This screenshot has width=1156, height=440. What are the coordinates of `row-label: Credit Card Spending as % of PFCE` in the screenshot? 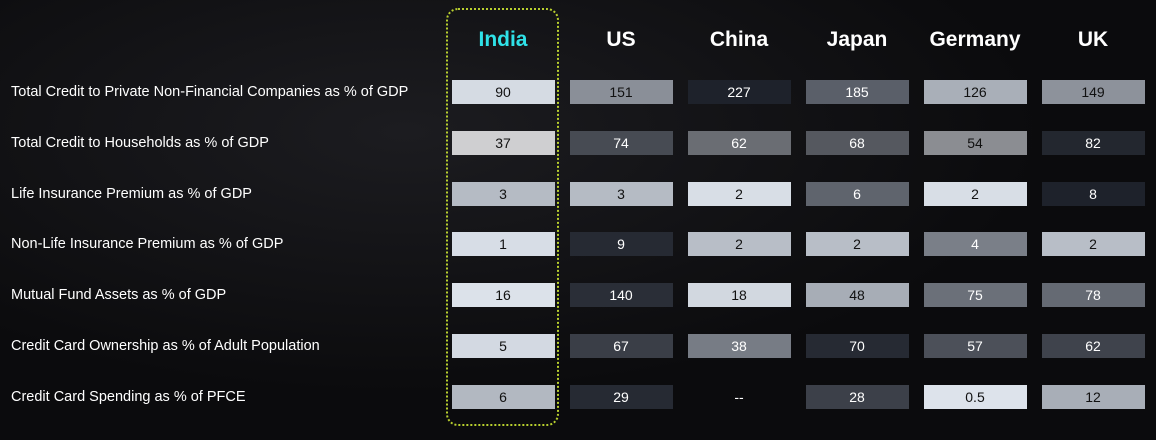 It's located at (128, 396).